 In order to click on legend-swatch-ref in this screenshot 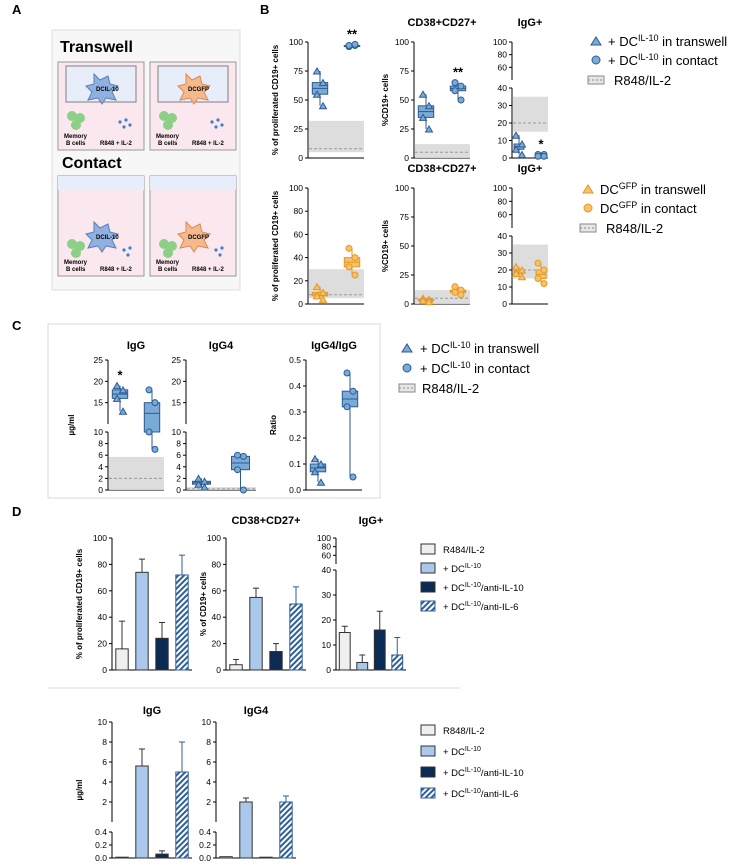, I will do `click(428, 549)`.